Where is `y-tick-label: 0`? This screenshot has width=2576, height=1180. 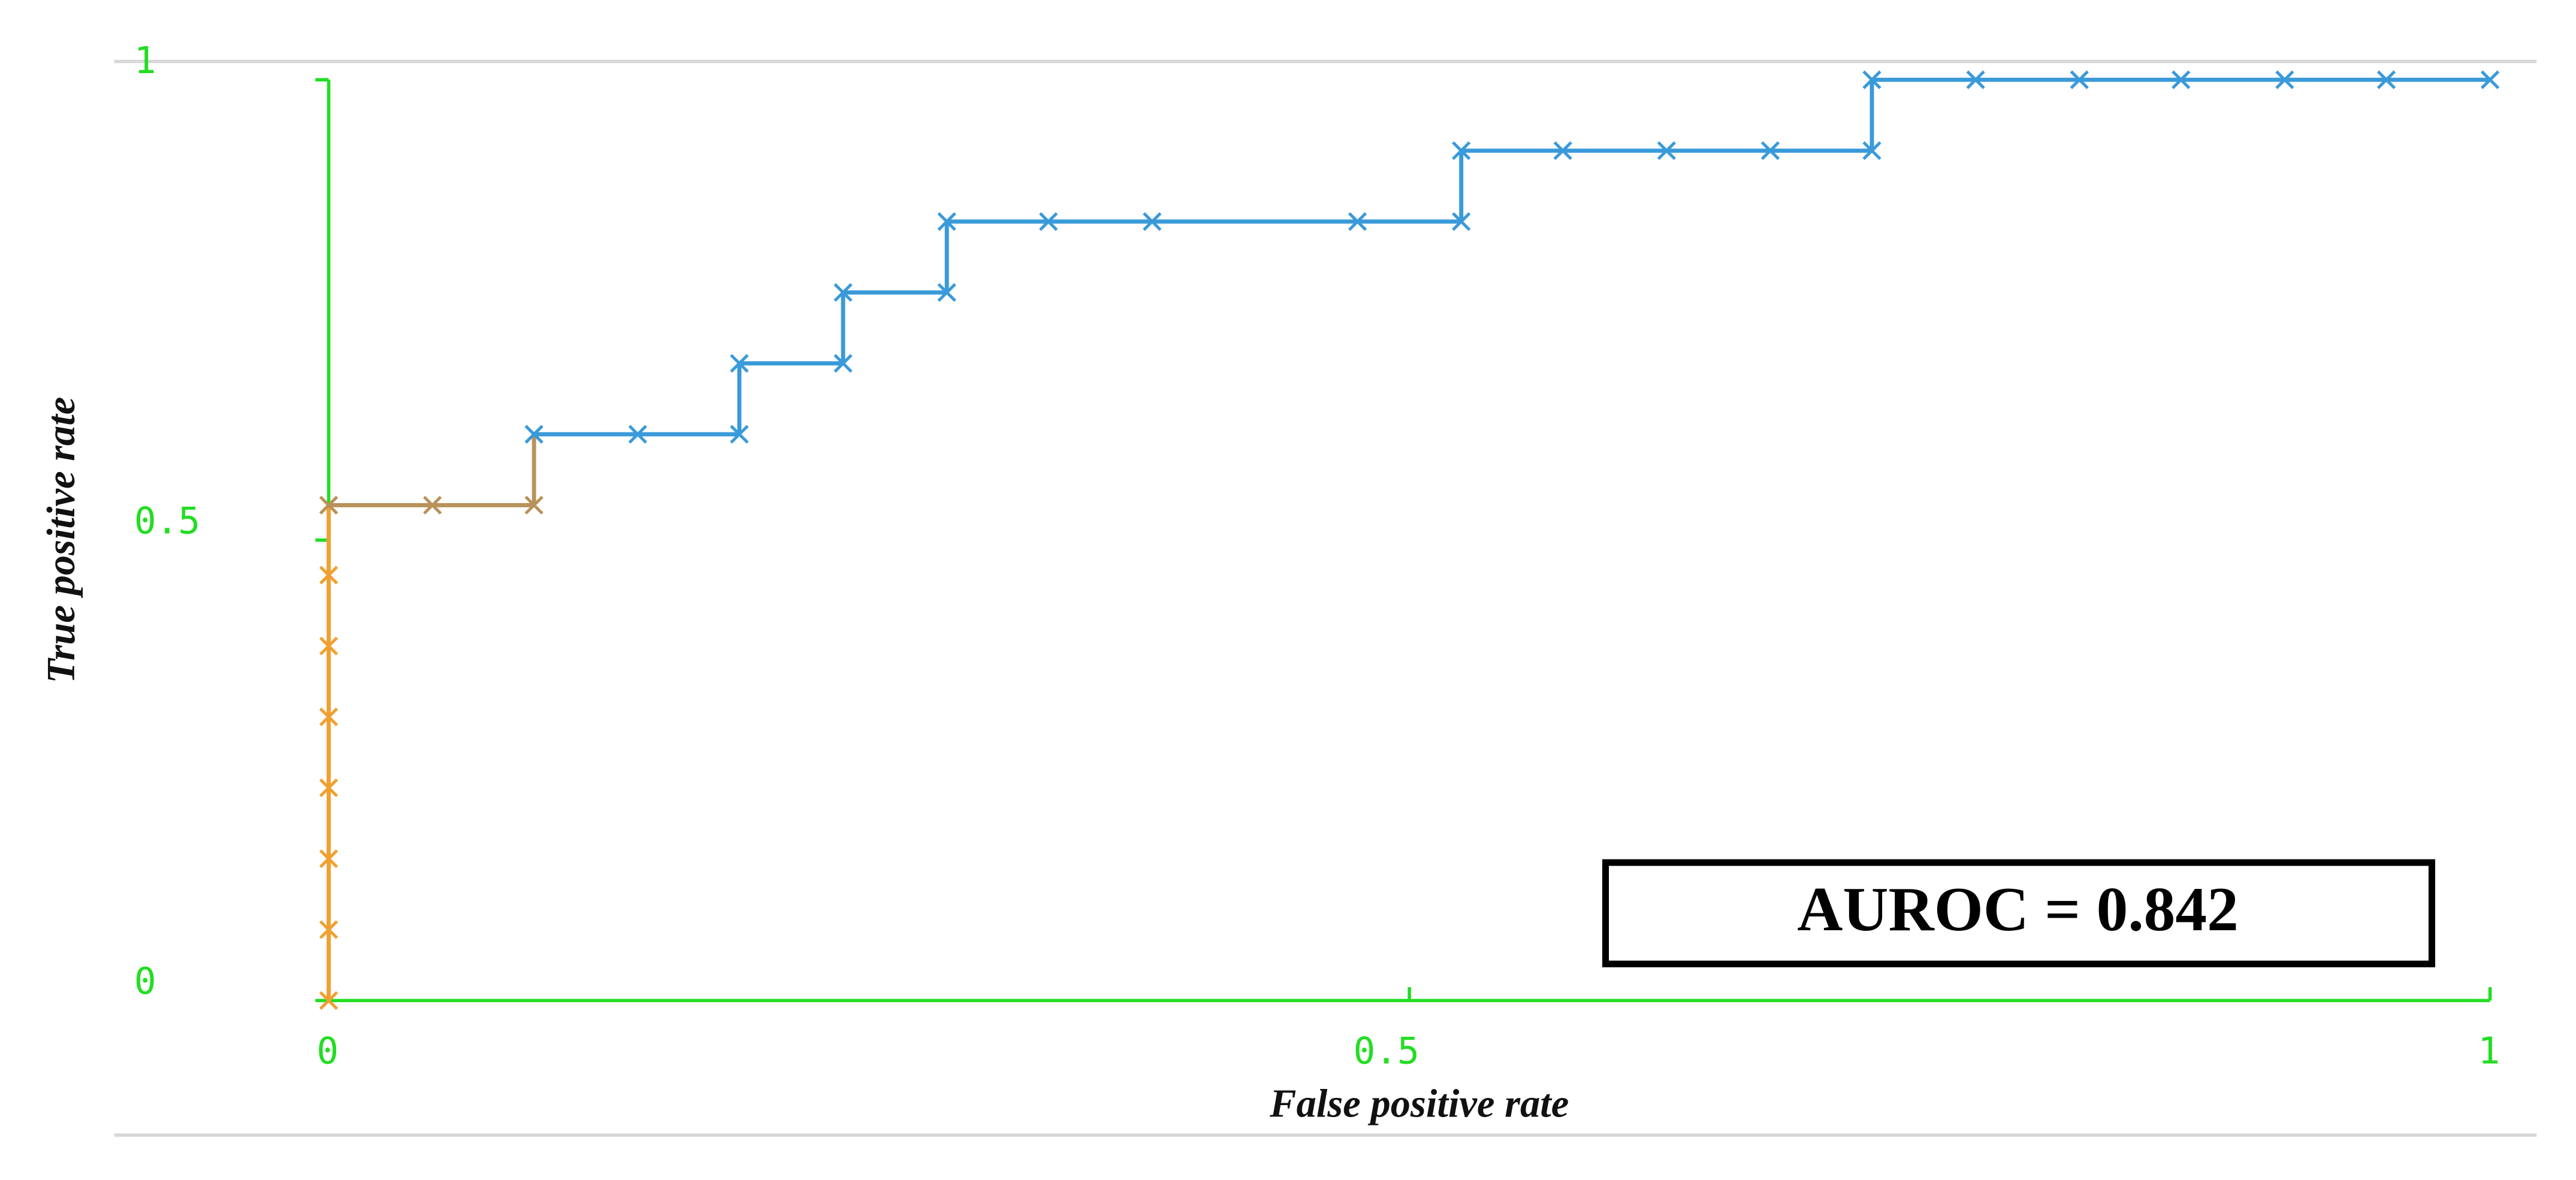
y-tick-label: 0 is located at coordinates (145, 981).